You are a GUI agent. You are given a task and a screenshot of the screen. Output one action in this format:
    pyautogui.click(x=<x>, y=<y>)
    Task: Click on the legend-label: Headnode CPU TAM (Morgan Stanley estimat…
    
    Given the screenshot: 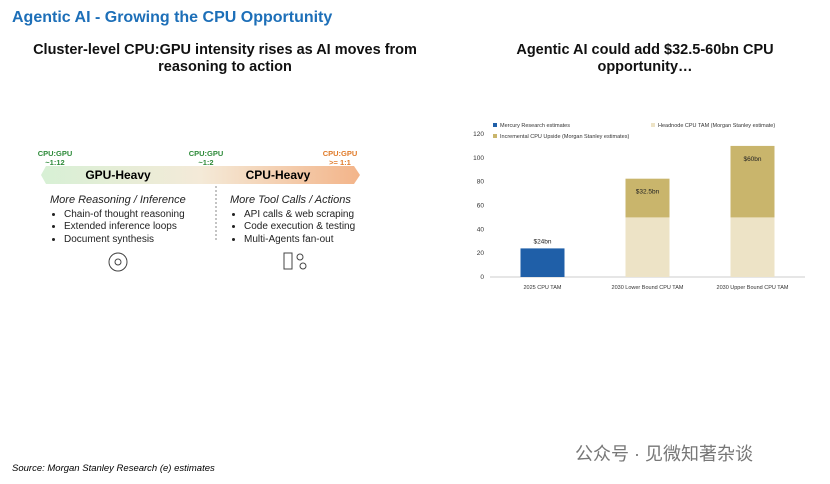 What is the action you would take?
    pyautogui.click(x=716, y=126)
    